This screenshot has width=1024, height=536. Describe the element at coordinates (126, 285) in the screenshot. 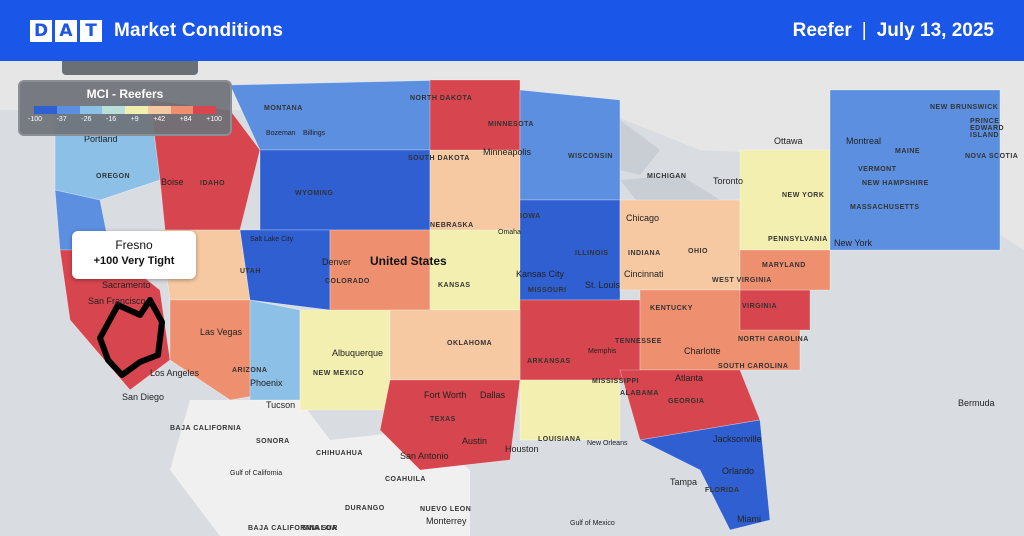

I see `city-label: Sacramento` at that location.